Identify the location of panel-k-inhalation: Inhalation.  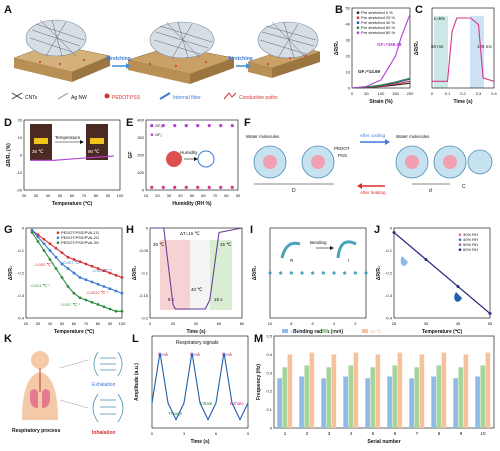
(104, 433).